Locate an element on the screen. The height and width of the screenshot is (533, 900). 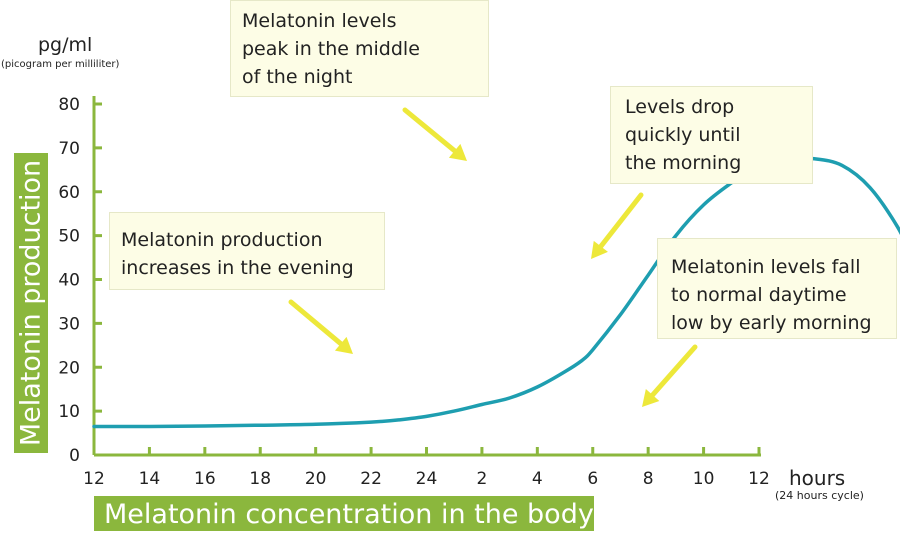
y-tick-label: 30 is located at coordinates (69, 324).